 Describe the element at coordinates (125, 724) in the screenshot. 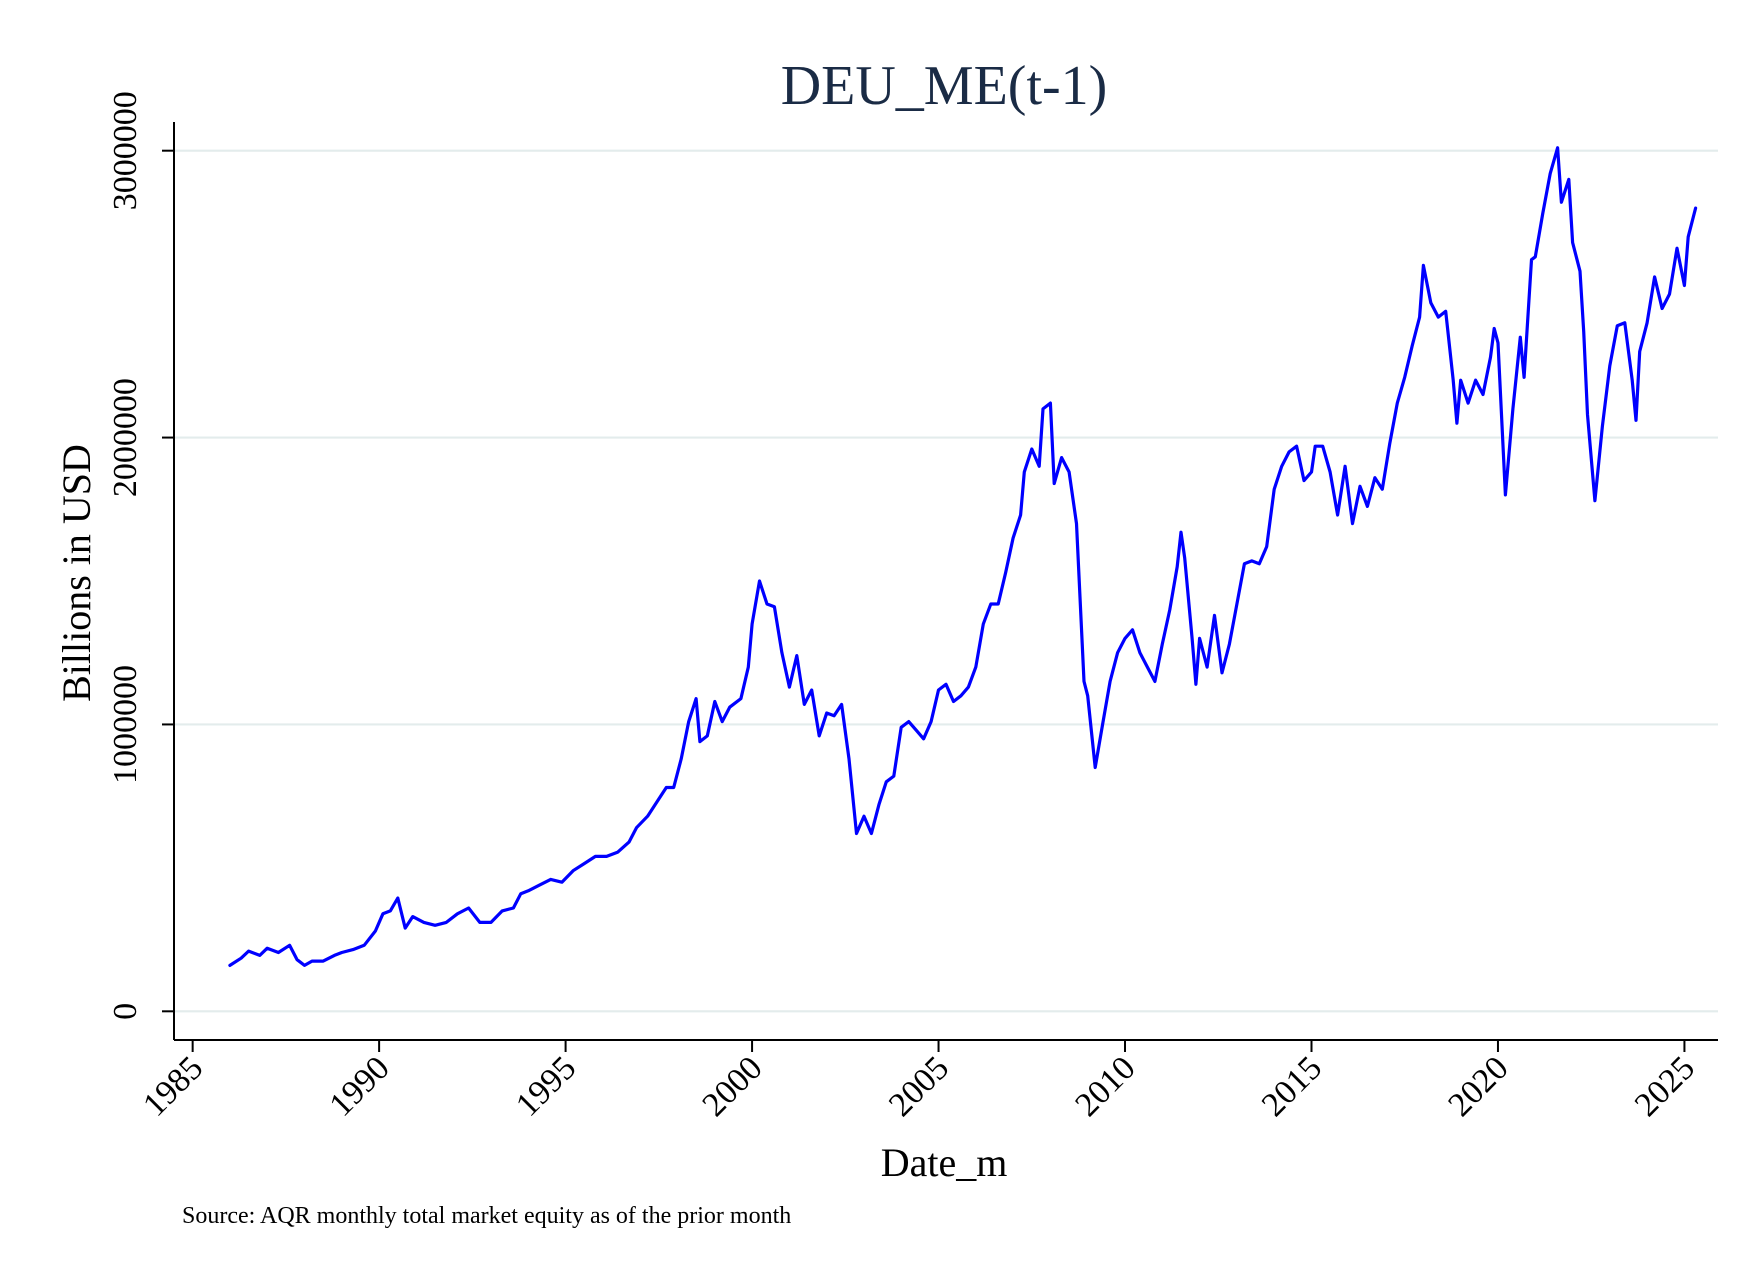

I see `y-tick-label: 1000000` at that location.